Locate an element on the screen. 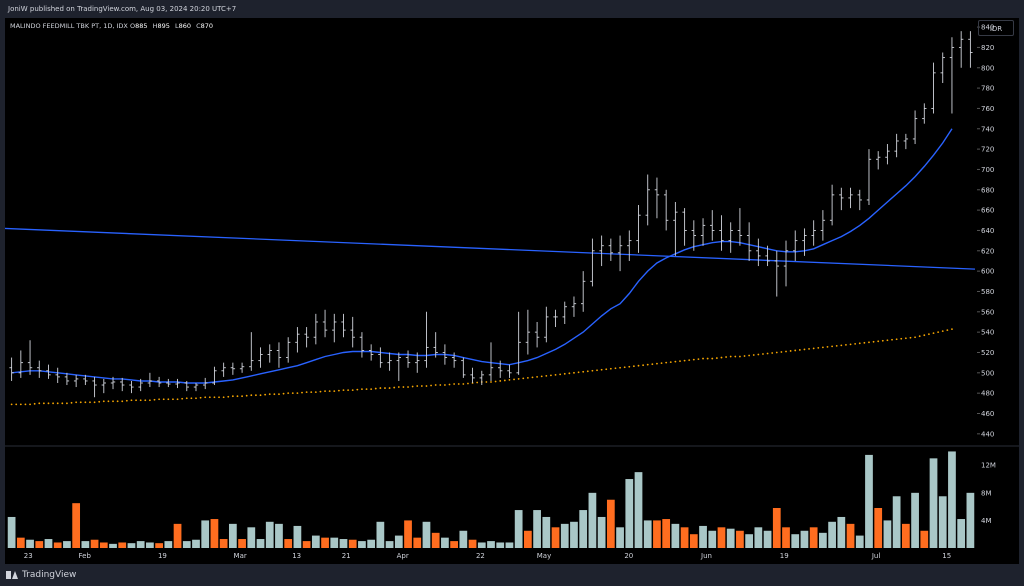  volume-tick-label: 12M is located at coordinates (988, 466).